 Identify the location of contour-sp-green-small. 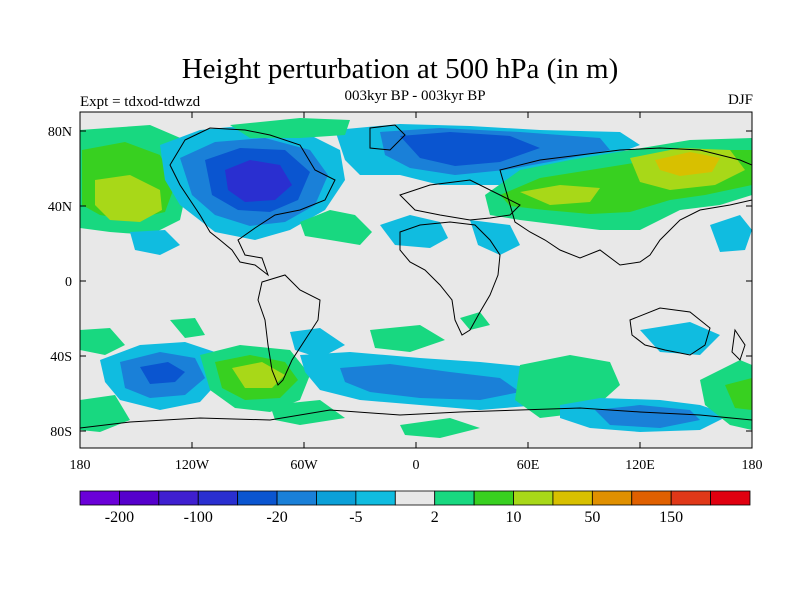
(187, 328).